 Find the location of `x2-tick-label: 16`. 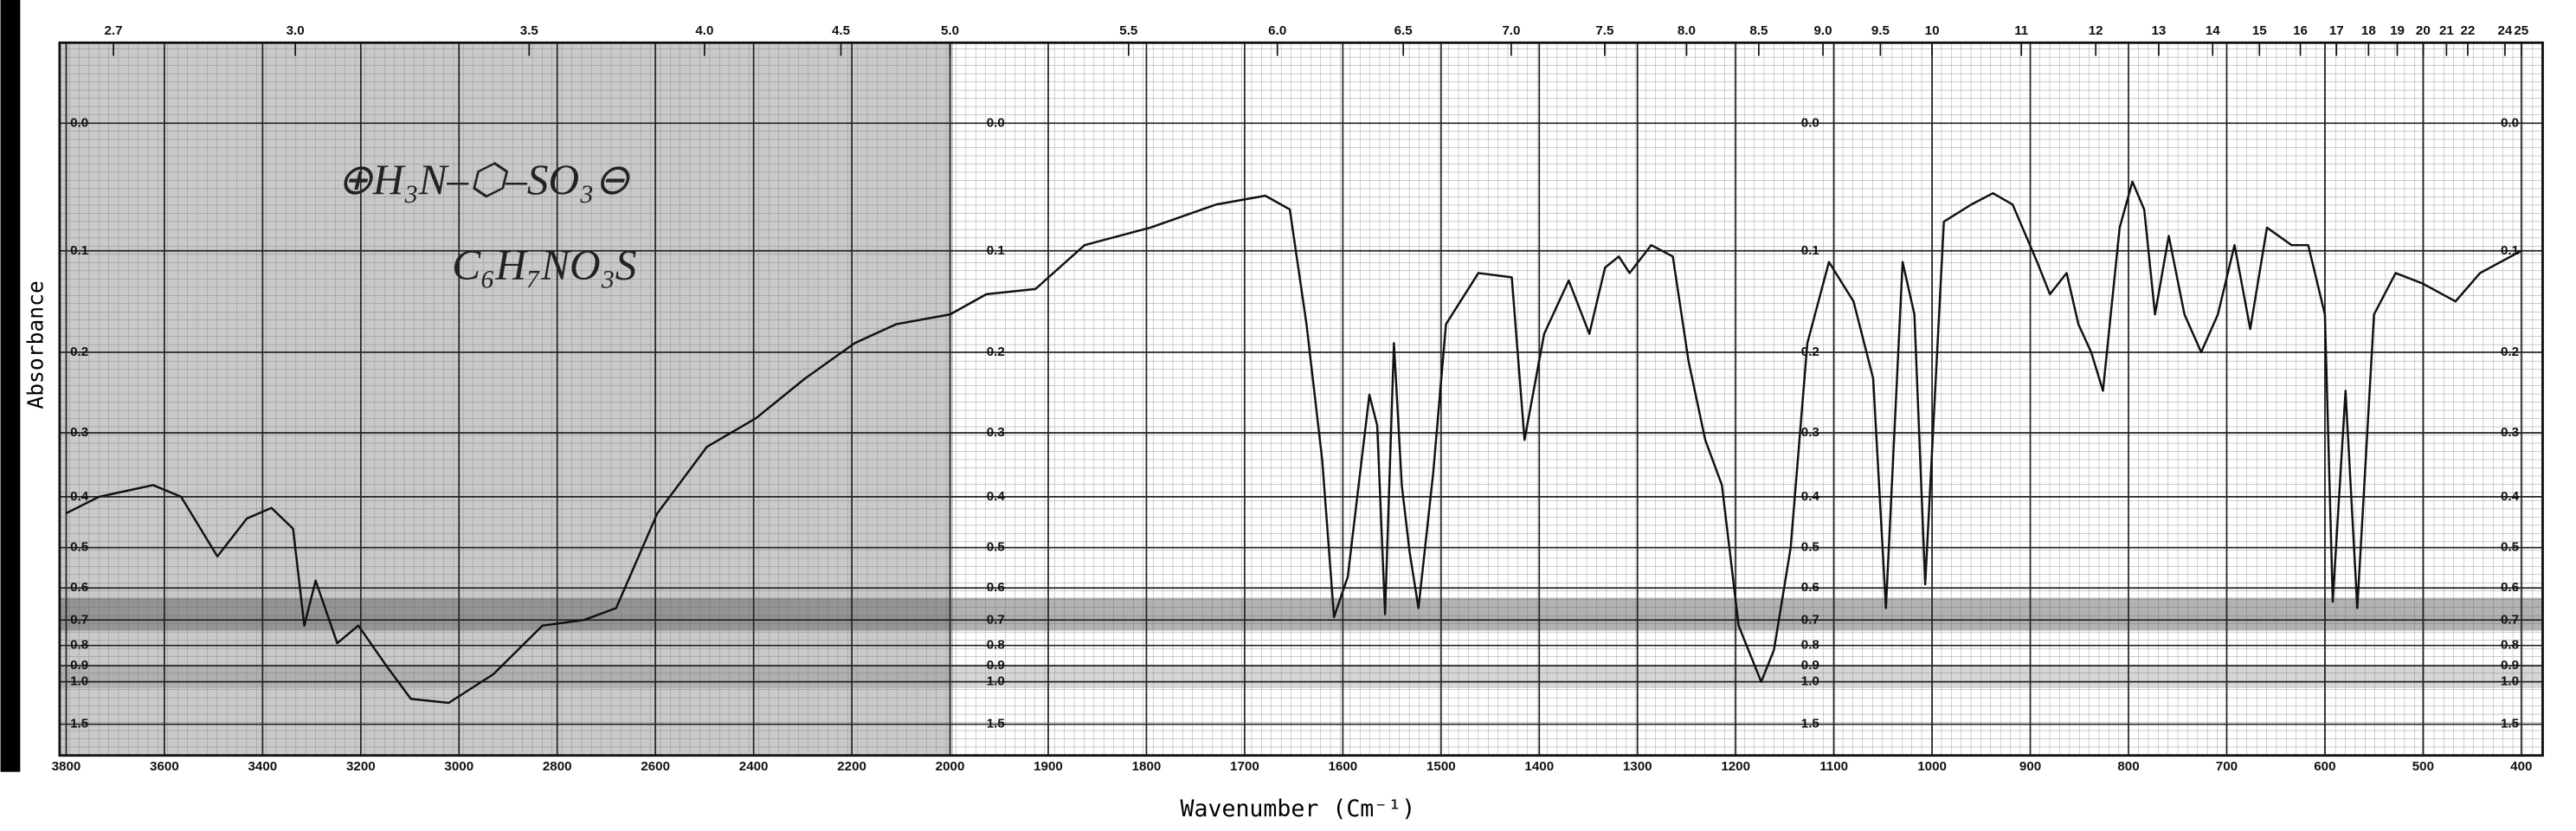

x2-tick-label: 16 is located at coordinates (2300, 30).